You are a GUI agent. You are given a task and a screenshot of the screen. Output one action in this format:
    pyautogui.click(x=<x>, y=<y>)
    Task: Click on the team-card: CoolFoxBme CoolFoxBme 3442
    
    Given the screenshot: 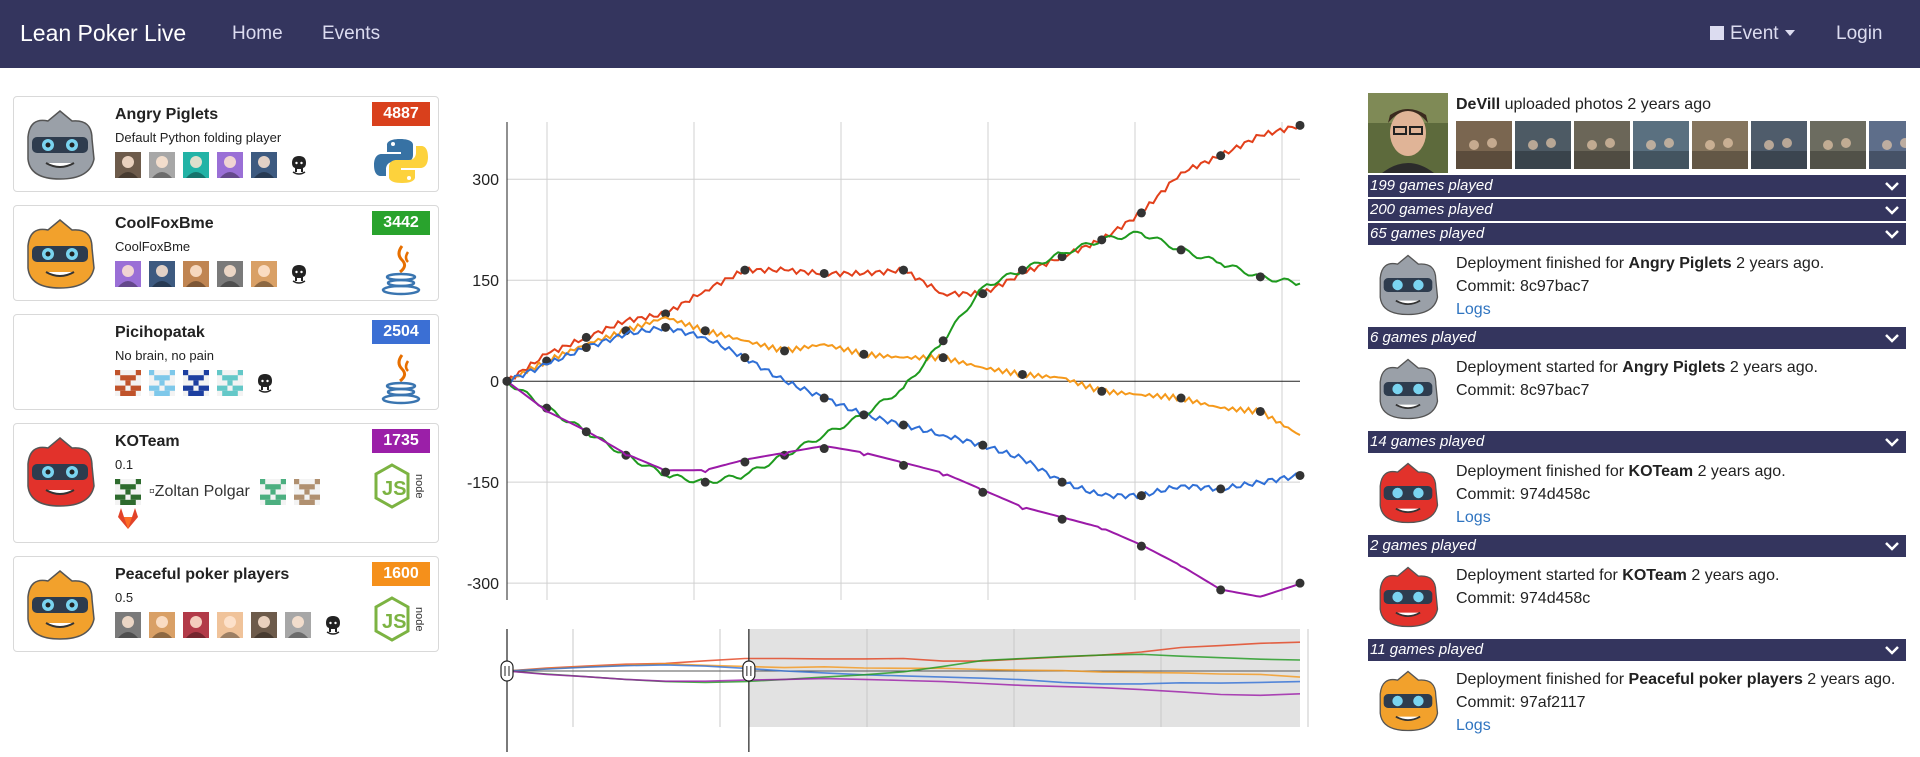 What is the action you would take?
    pyautogui.click(x=226, y=253)
    